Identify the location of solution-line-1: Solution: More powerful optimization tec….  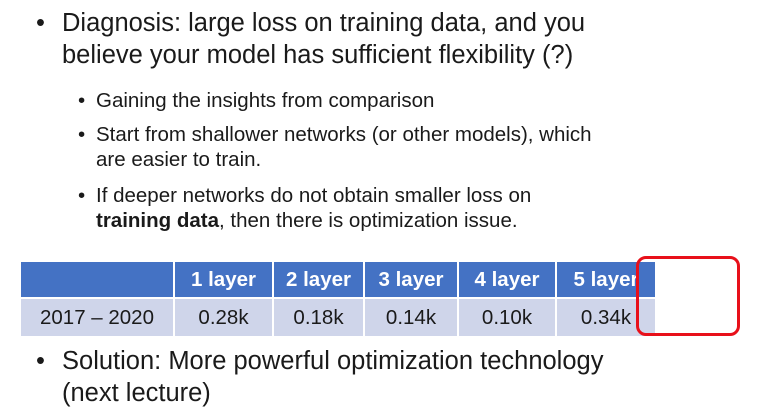
(333, 361).